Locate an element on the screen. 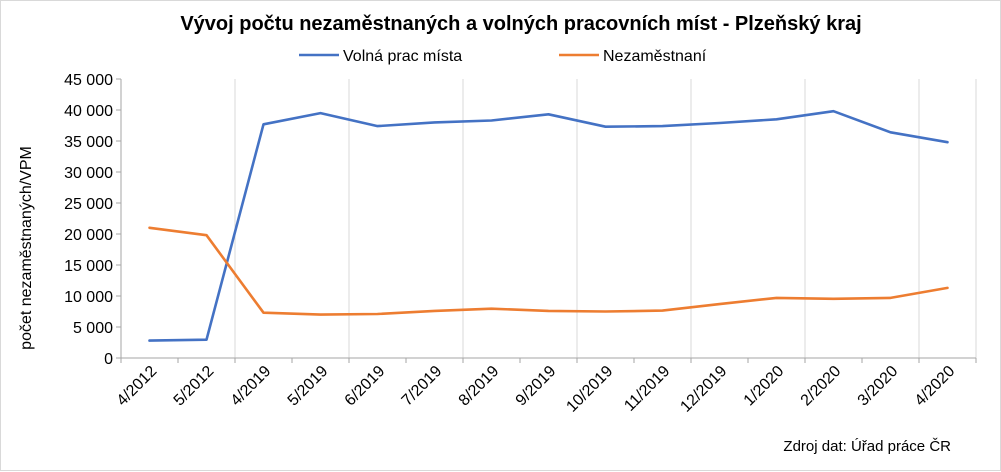 The height and width of the screenshot is (472, 1001). x-tick-label: 12/2019 is located at coordinates (703, 389).